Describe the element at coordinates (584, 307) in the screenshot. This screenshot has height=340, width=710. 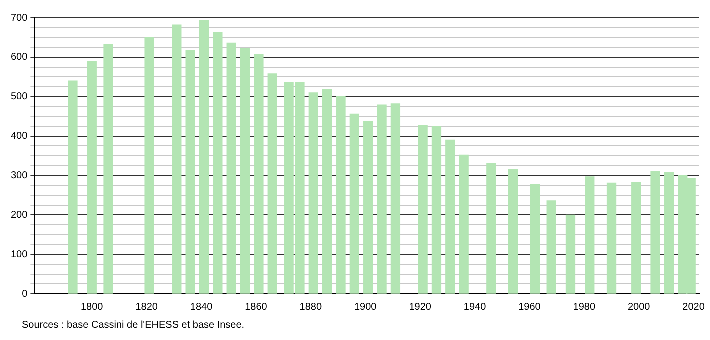
I see `x-tick-label: 1980` at that location.